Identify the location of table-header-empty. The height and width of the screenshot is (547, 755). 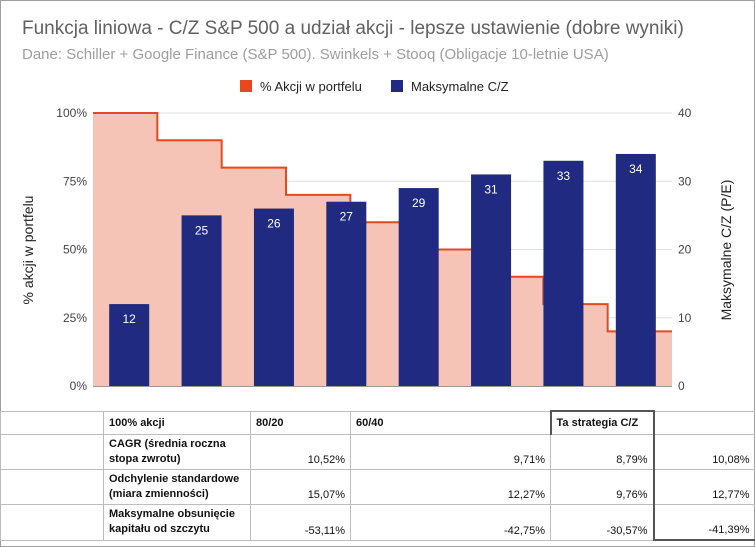
(52, 422).